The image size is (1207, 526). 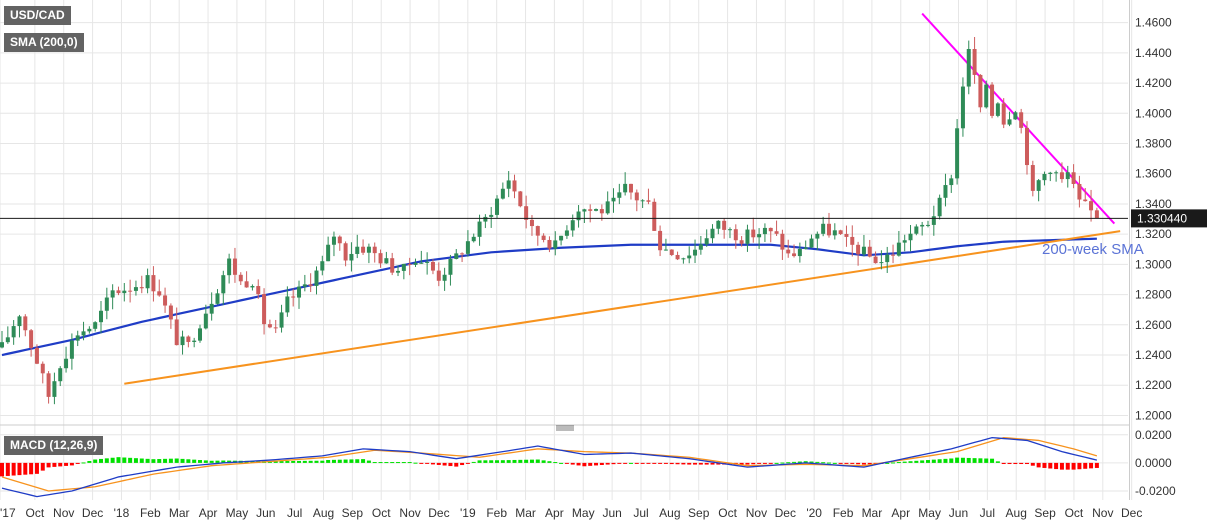 What do you see at coordinates (1153, 234) in the screenshot?
I see `price-tick-label: 1.3200` at bounding box center [1153, 234].